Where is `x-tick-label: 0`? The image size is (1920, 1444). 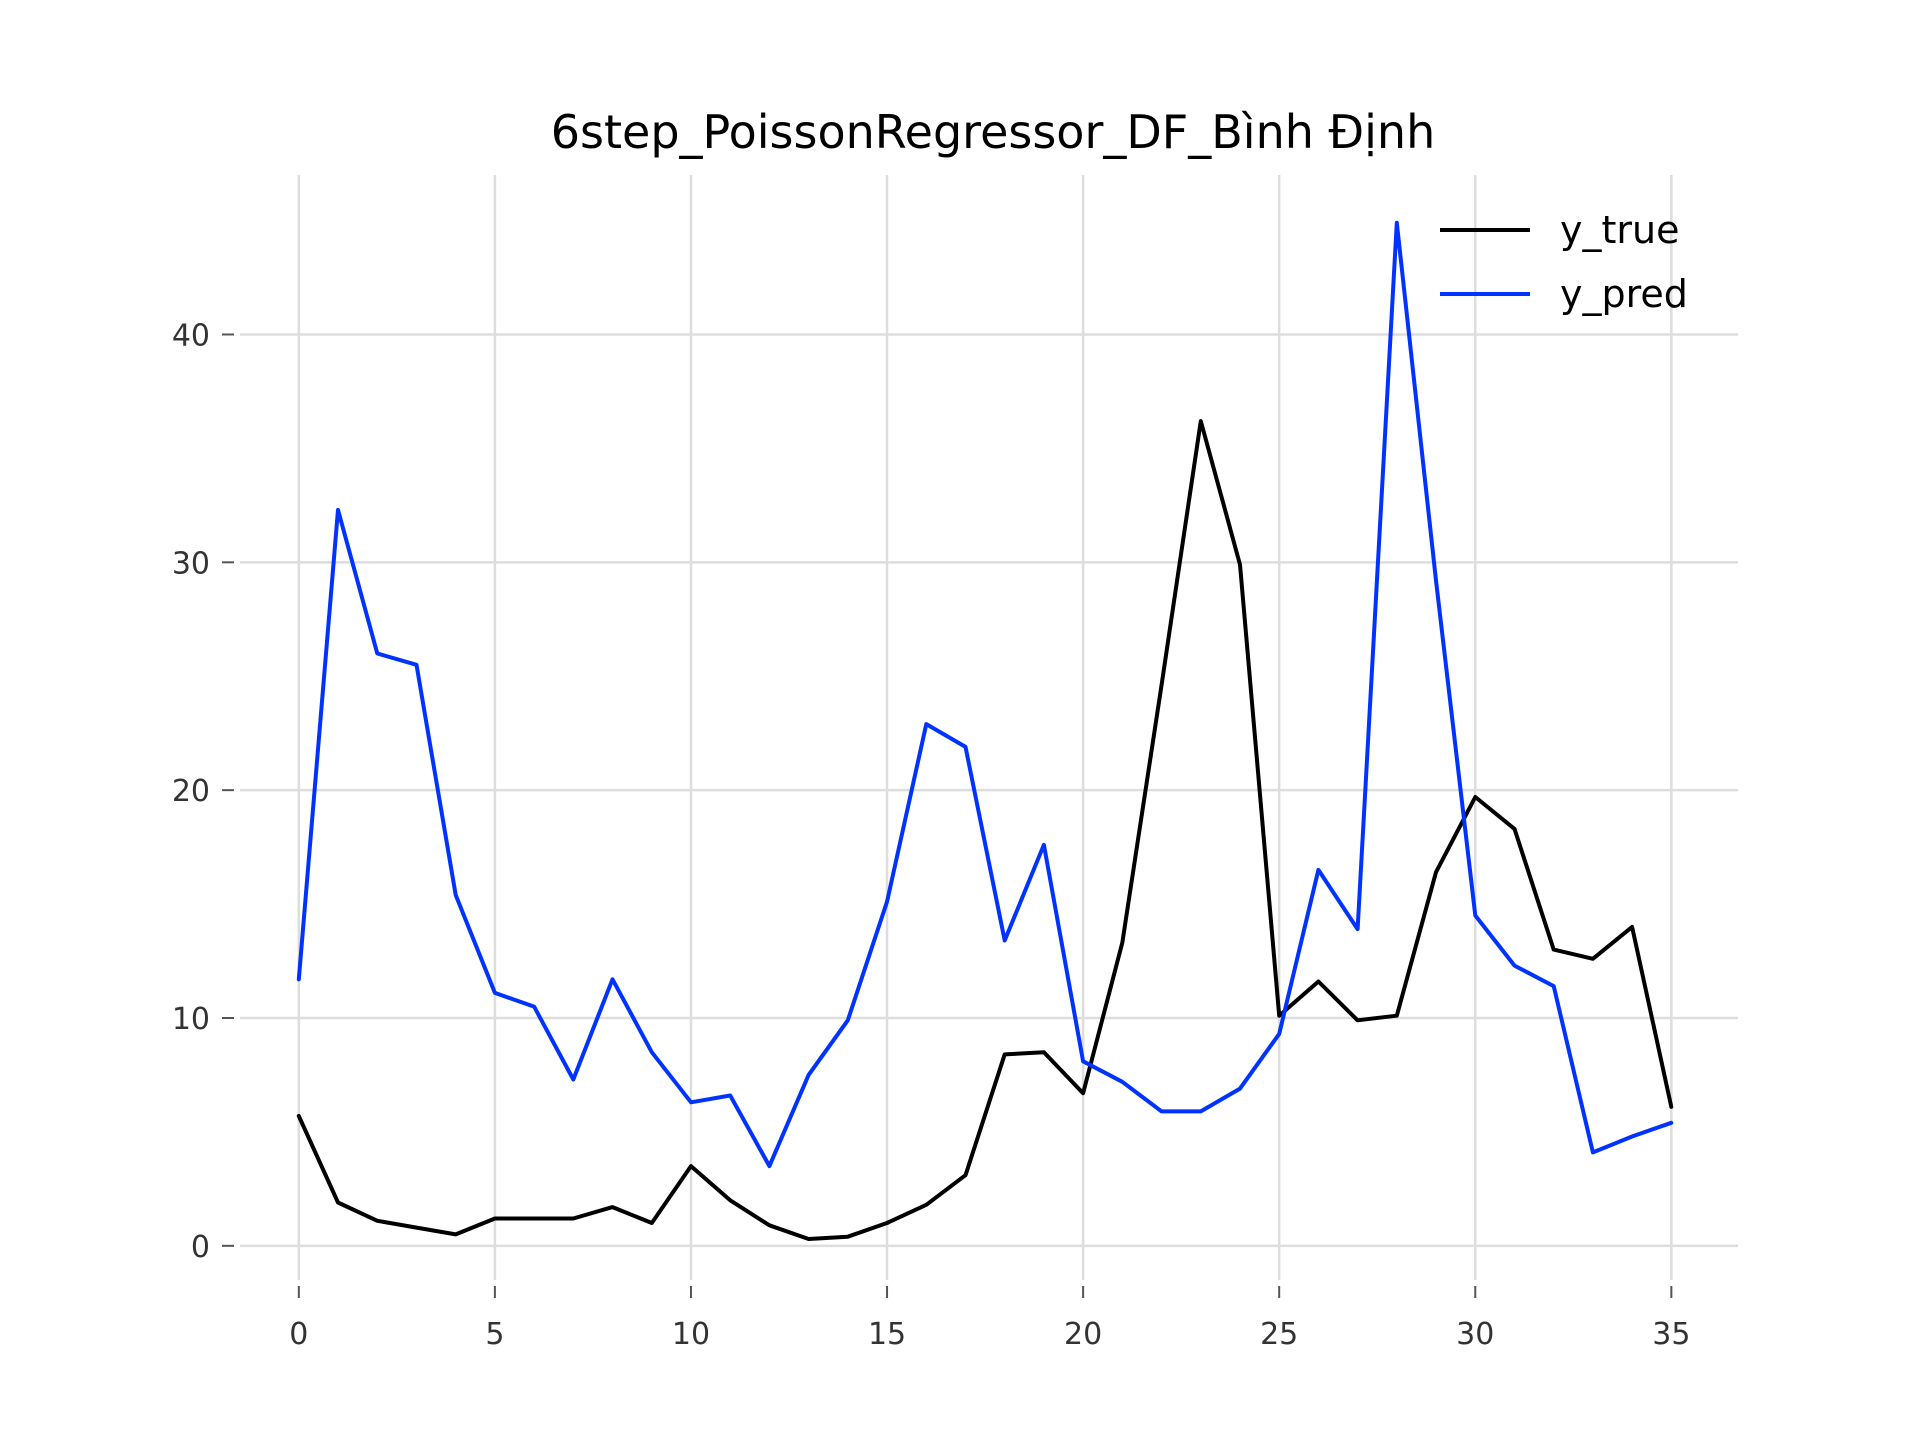
x-tick-label: 0 is located at coordinates (298, 1334).